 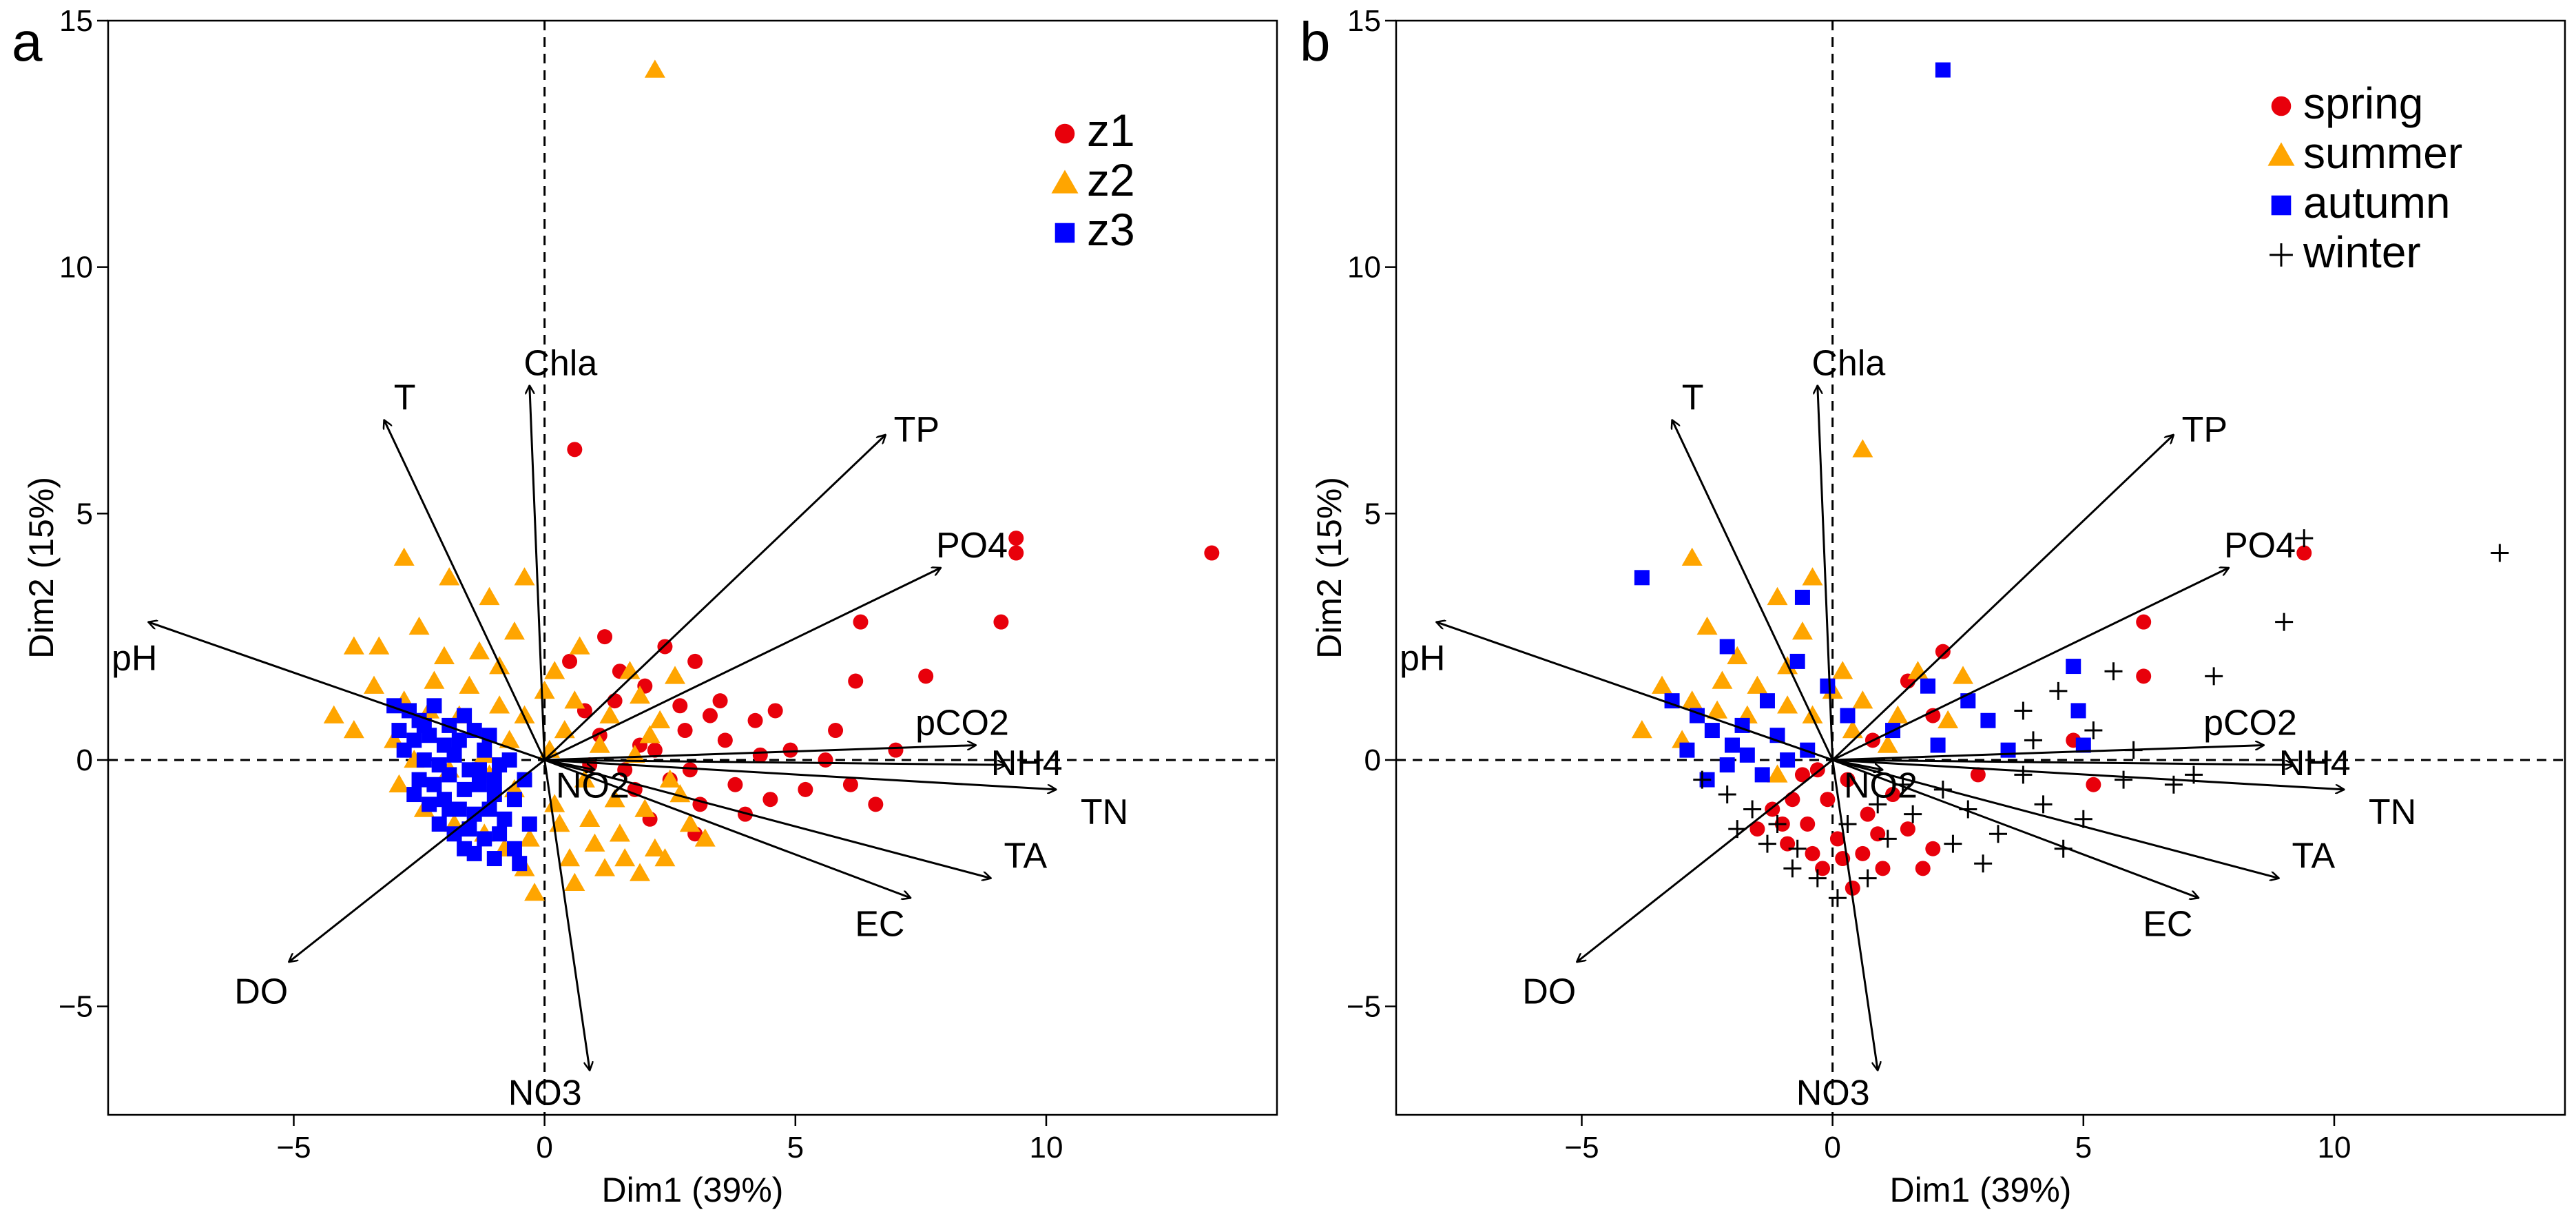 What do you see at coordinates (1881, 786) in the screenshot?
I see `vector-label: NO2` at bounding box center [1881, 786].